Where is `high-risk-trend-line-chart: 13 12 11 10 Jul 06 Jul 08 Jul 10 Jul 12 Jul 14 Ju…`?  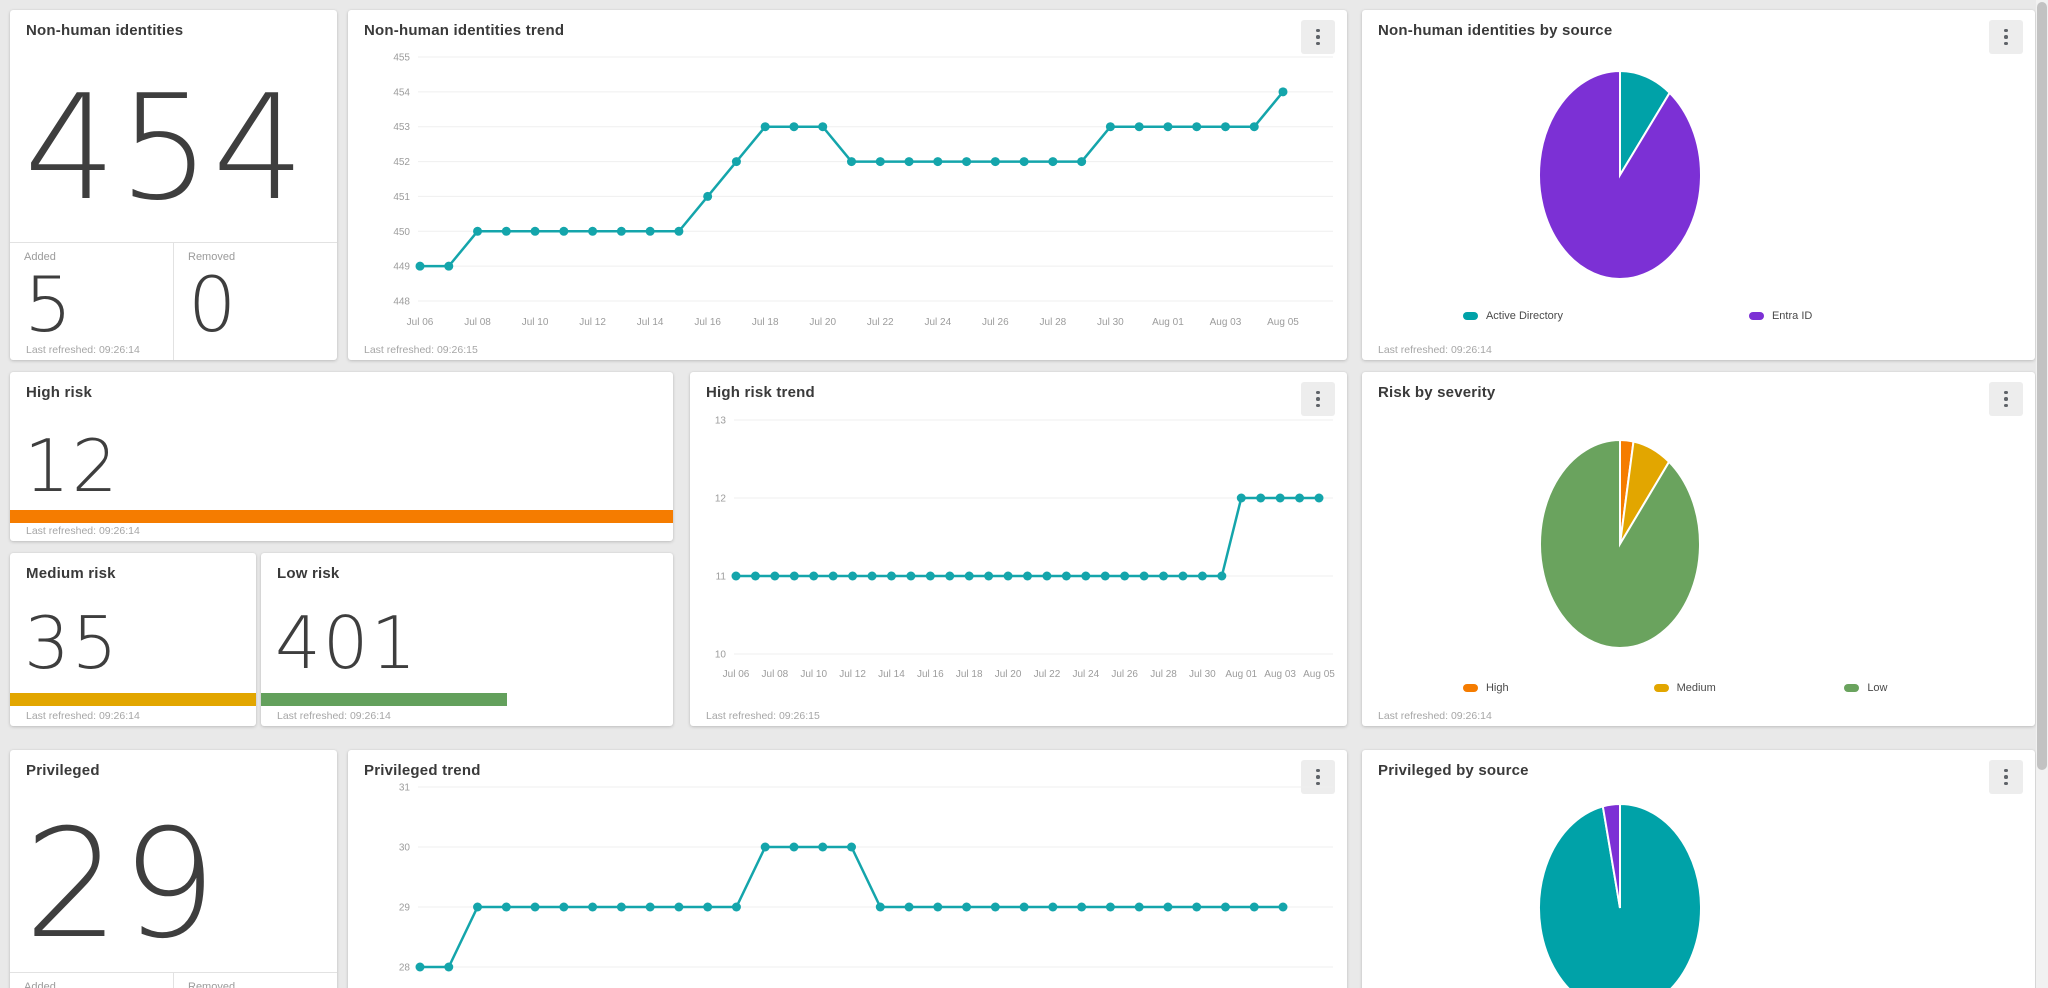 high-risk-trend-line-chart: 13 12 11 10 Jul 06 Jul 08 Jul 10 Jul 12 Jul 14 Ju… is located at coordinates (1025, 548).